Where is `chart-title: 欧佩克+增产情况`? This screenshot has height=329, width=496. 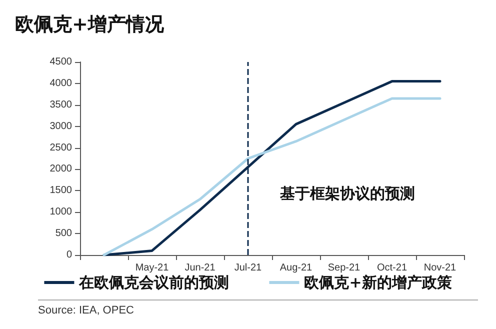 chart-title: 欧佩克+增产情况 is located at coordinates (90, 25).